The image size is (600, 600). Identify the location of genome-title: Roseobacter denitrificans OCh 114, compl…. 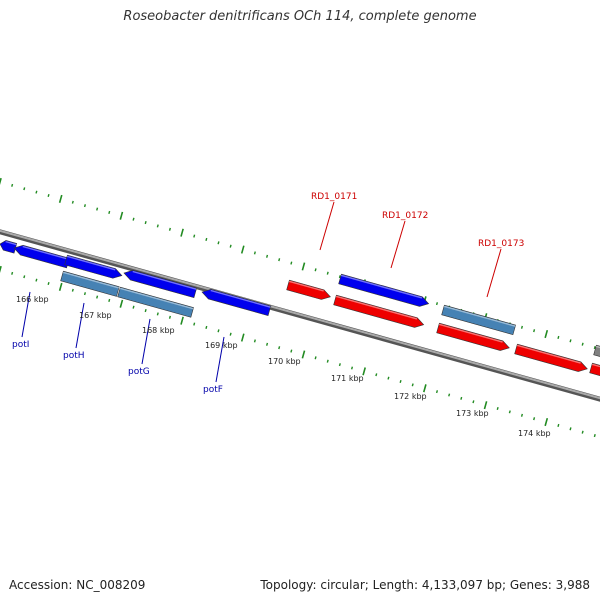
(300, 16).